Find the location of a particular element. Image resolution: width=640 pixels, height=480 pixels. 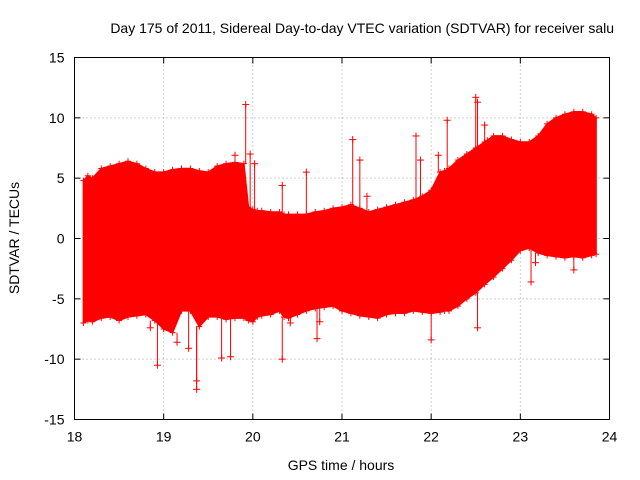

y-tick-label: -5 is located at coordinates (58, 299).